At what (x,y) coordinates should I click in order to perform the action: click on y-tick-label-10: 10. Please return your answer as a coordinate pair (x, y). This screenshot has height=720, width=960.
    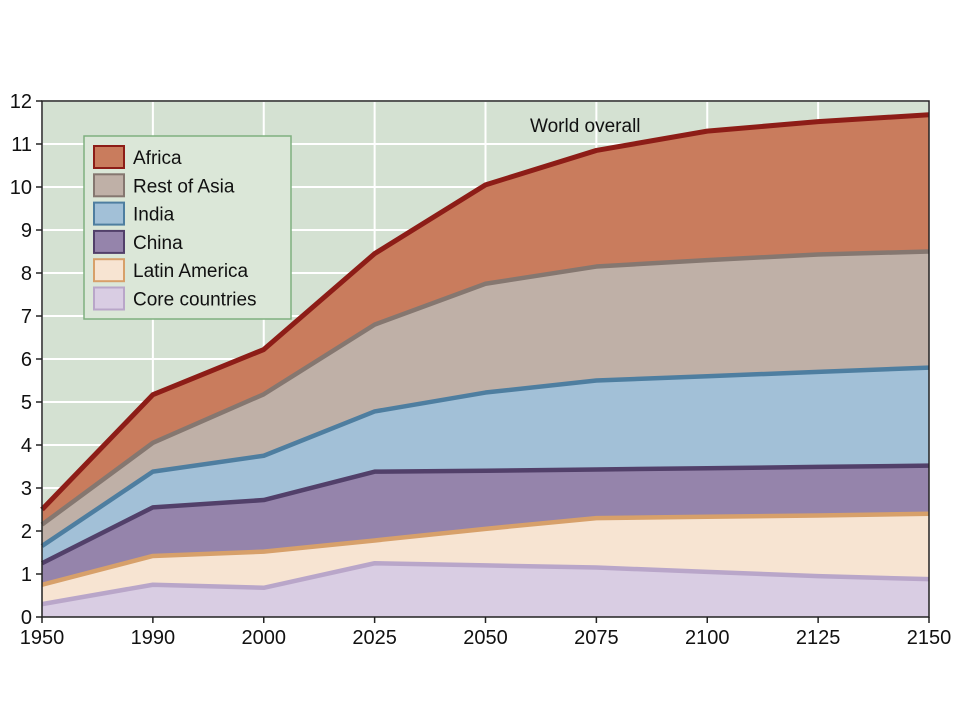
    Looking at the image, I should click on (21, 188).